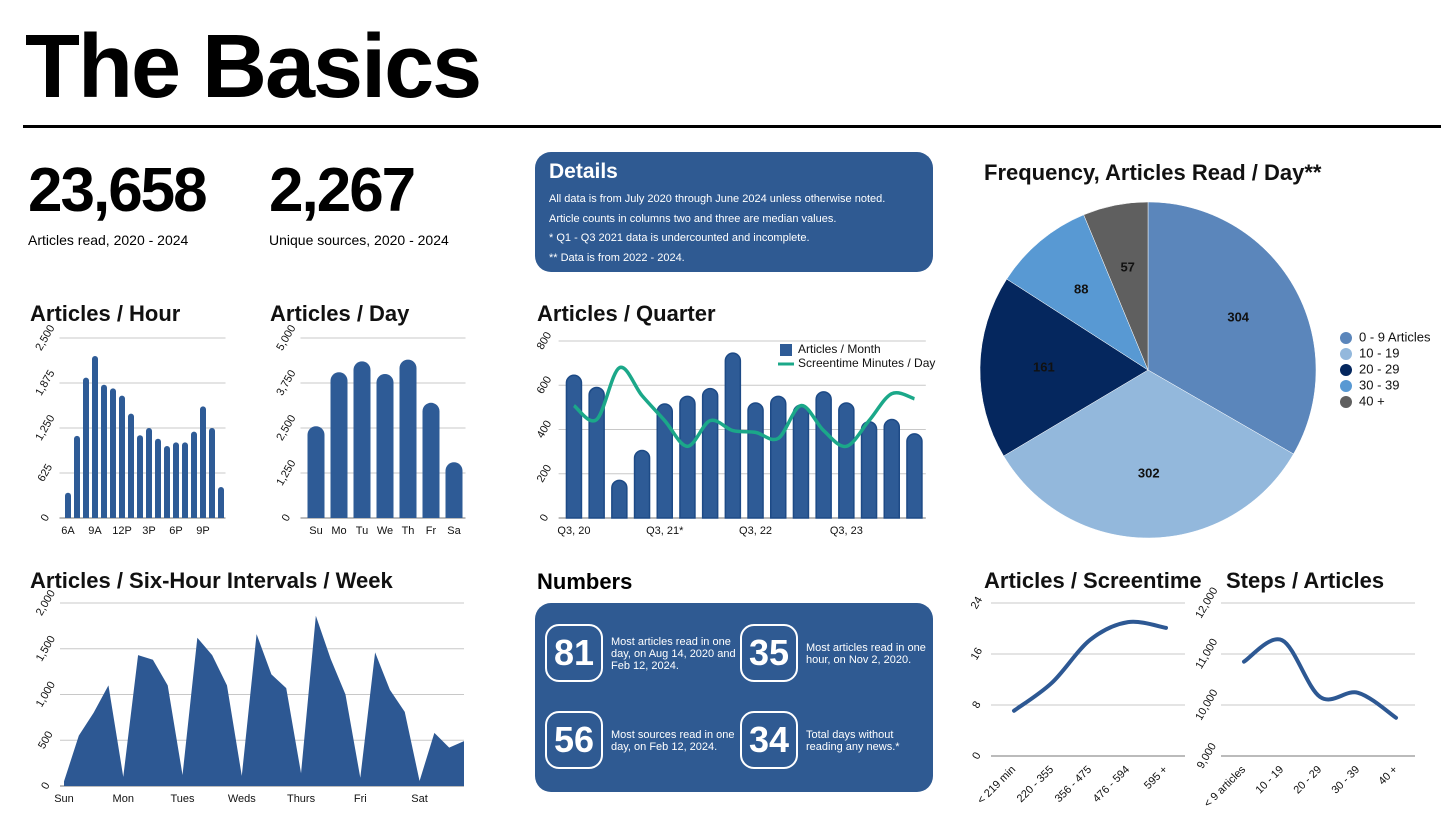 The width and height of the screenshot is (1456, 816). What do you see at coordinates (123, 799) in the screenshot?
I see `x-tick-label: Mon` at bounding box center [123, 799].